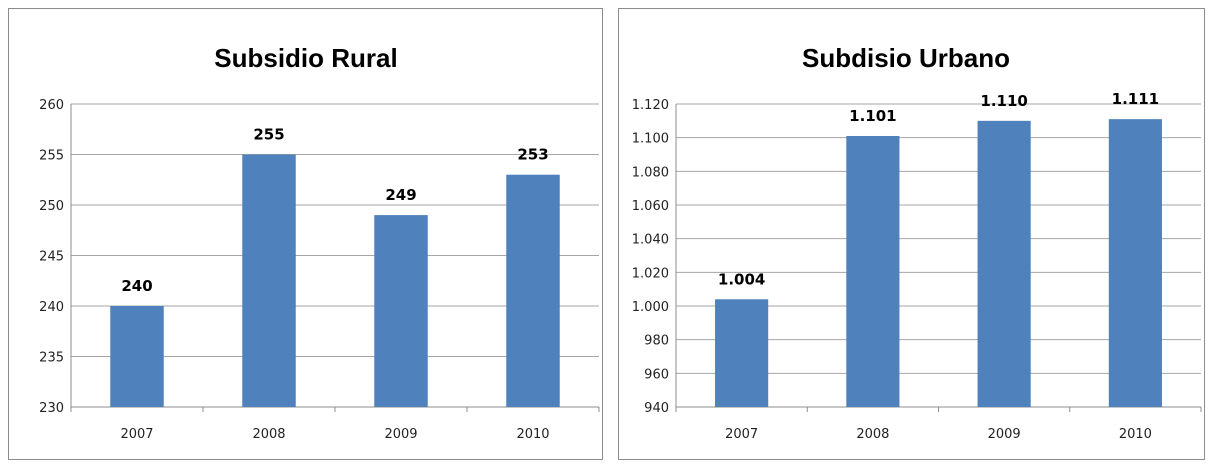 This screenshot has width=1213, height=468. I want to click on y-tick-label: 260, so click(51, 105).